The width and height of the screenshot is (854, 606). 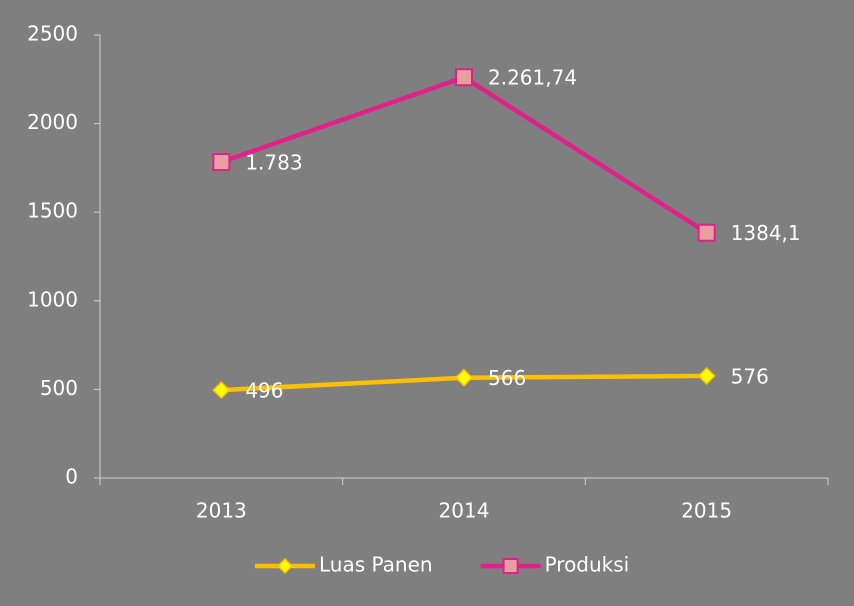 I want to click on data-label: 566, so click(x=507, y=378).